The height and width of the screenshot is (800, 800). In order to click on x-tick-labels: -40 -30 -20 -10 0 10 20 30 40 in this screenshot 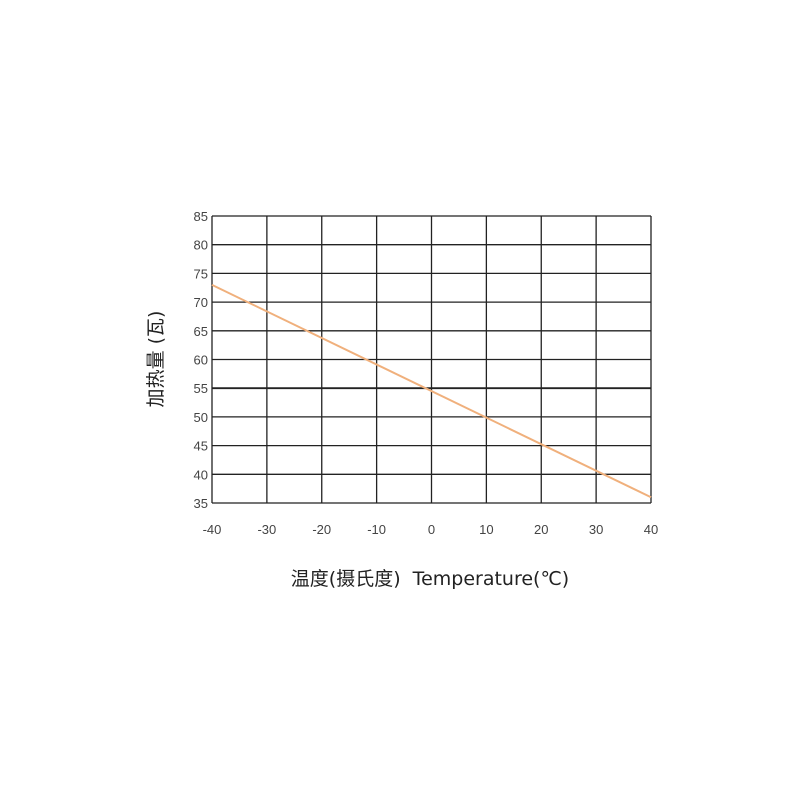, I will do `click(431, 529)`.